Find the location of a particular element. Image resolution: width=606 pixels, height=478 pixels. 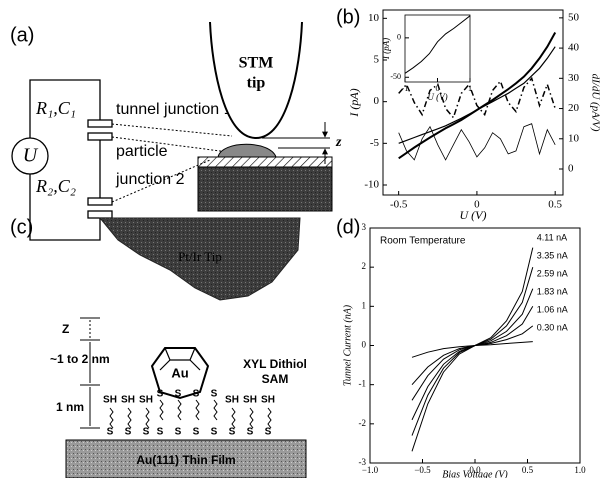

panel-label: (b) is located at coordinates (348, 17).